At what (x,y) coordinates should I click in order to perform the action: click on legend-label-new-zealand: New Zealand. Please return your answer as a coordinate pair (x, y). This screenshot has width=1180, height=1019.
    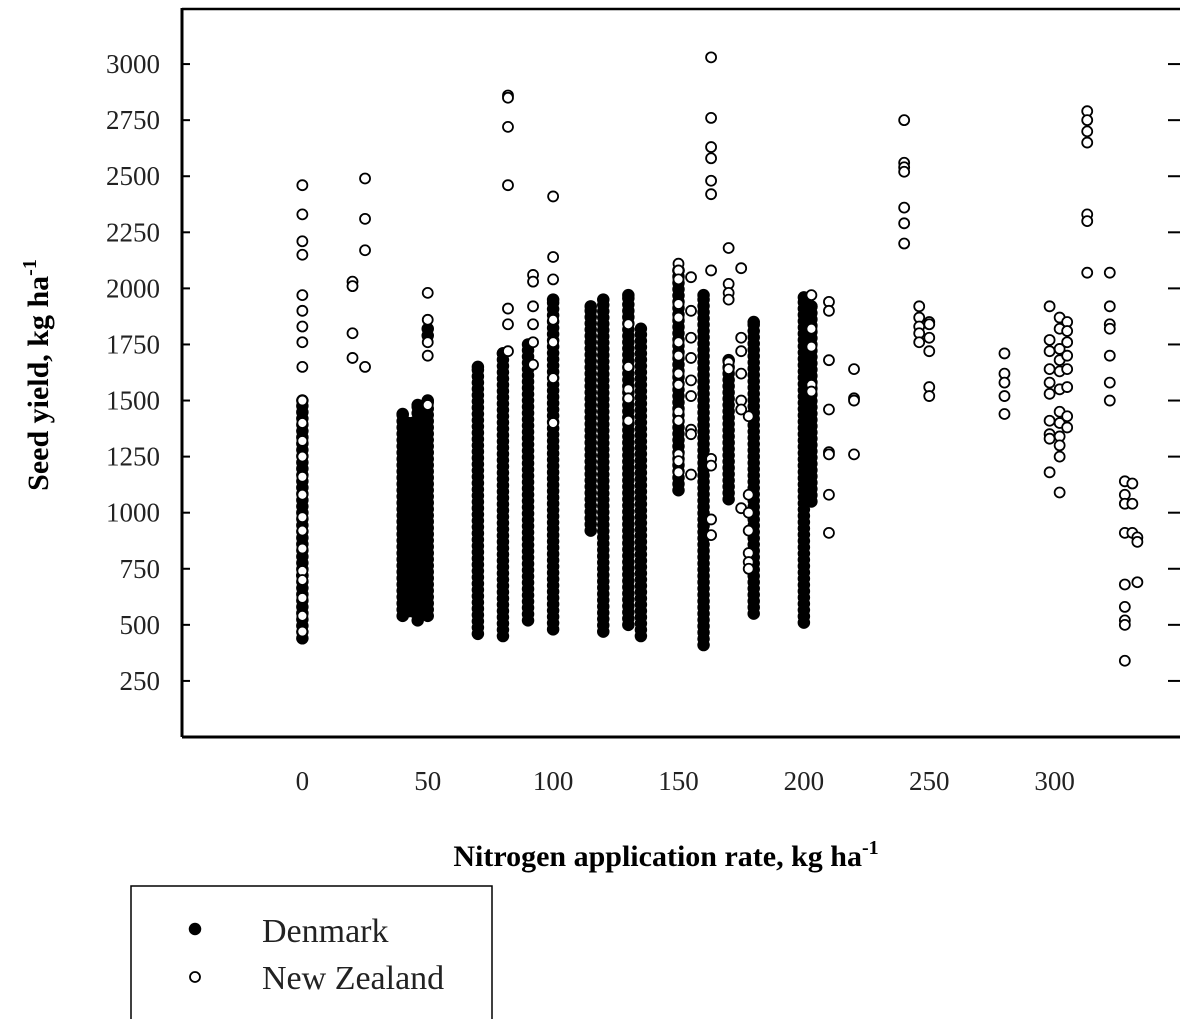
    Looking at the image, I should click on (353, 978).